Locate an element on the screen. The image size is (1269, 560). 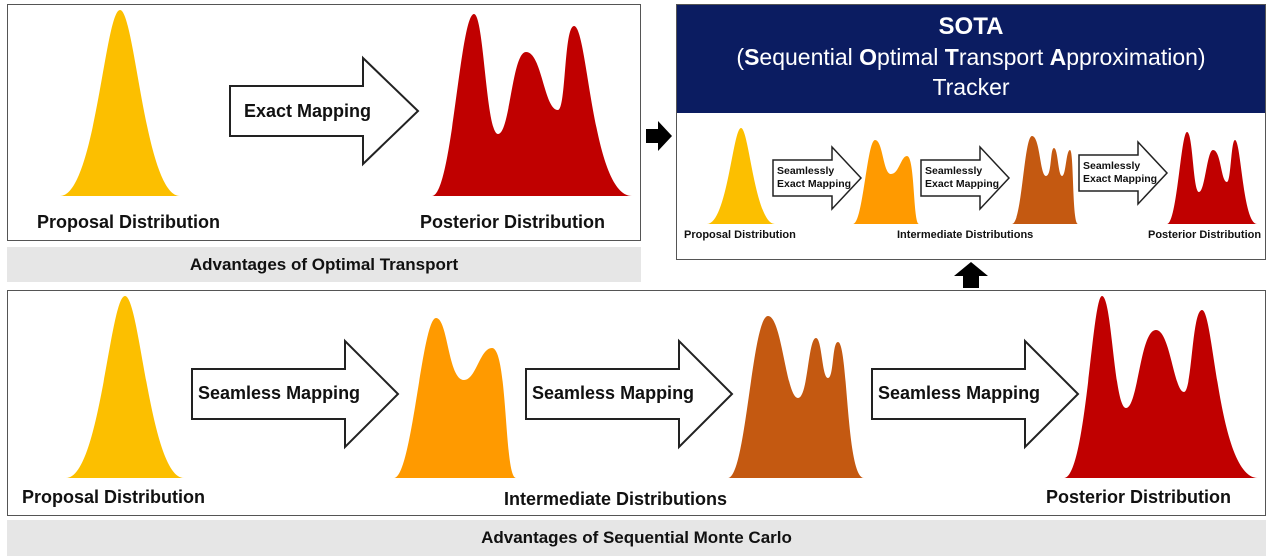
ot-posterior-distribution-shape is located at coordinates (532, 105).